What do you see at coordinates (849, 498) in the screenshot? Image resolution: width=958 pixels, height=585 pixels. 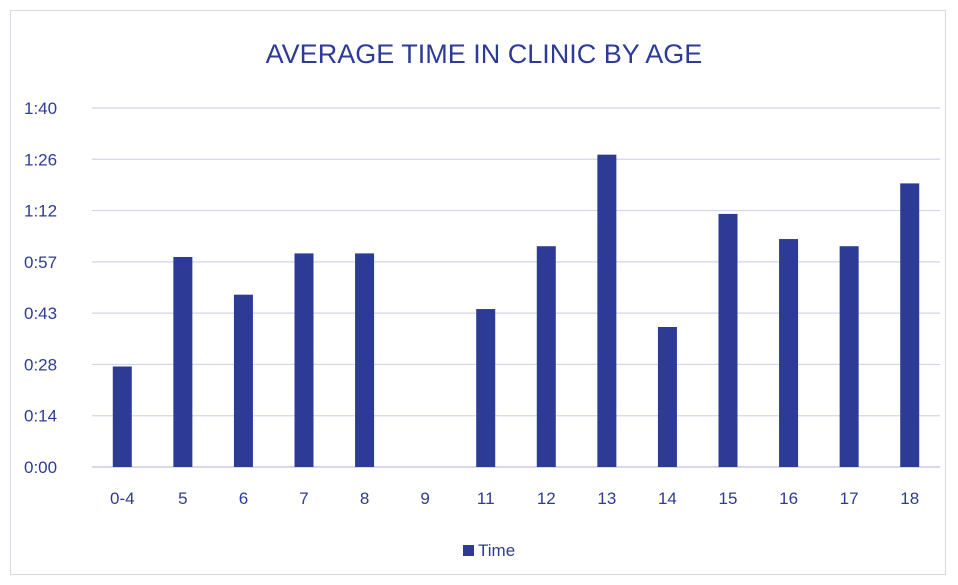 I see `x-tick-label: 17` at bounding box center [849, 498].